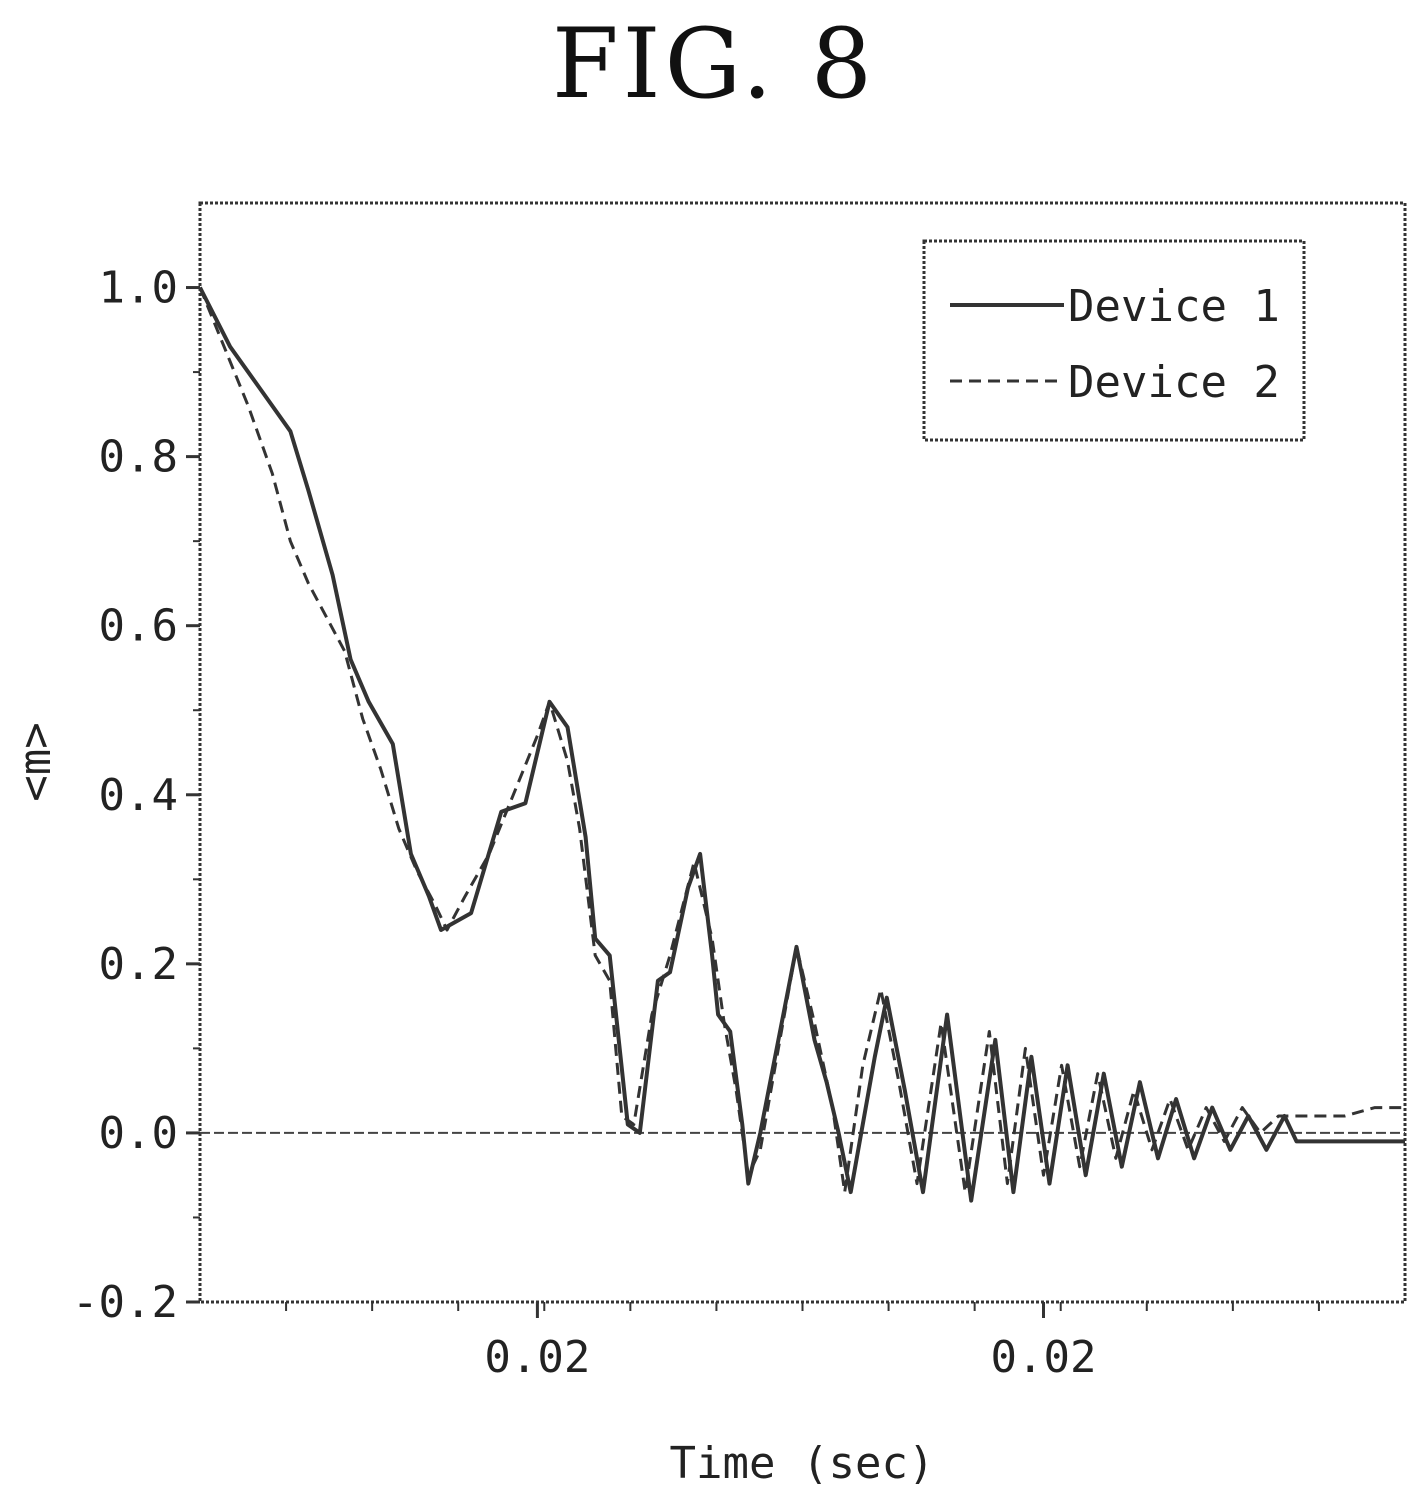  Describe the element at coordinates (1114, 340) in the screenshot. I see `legend-box` at that location.